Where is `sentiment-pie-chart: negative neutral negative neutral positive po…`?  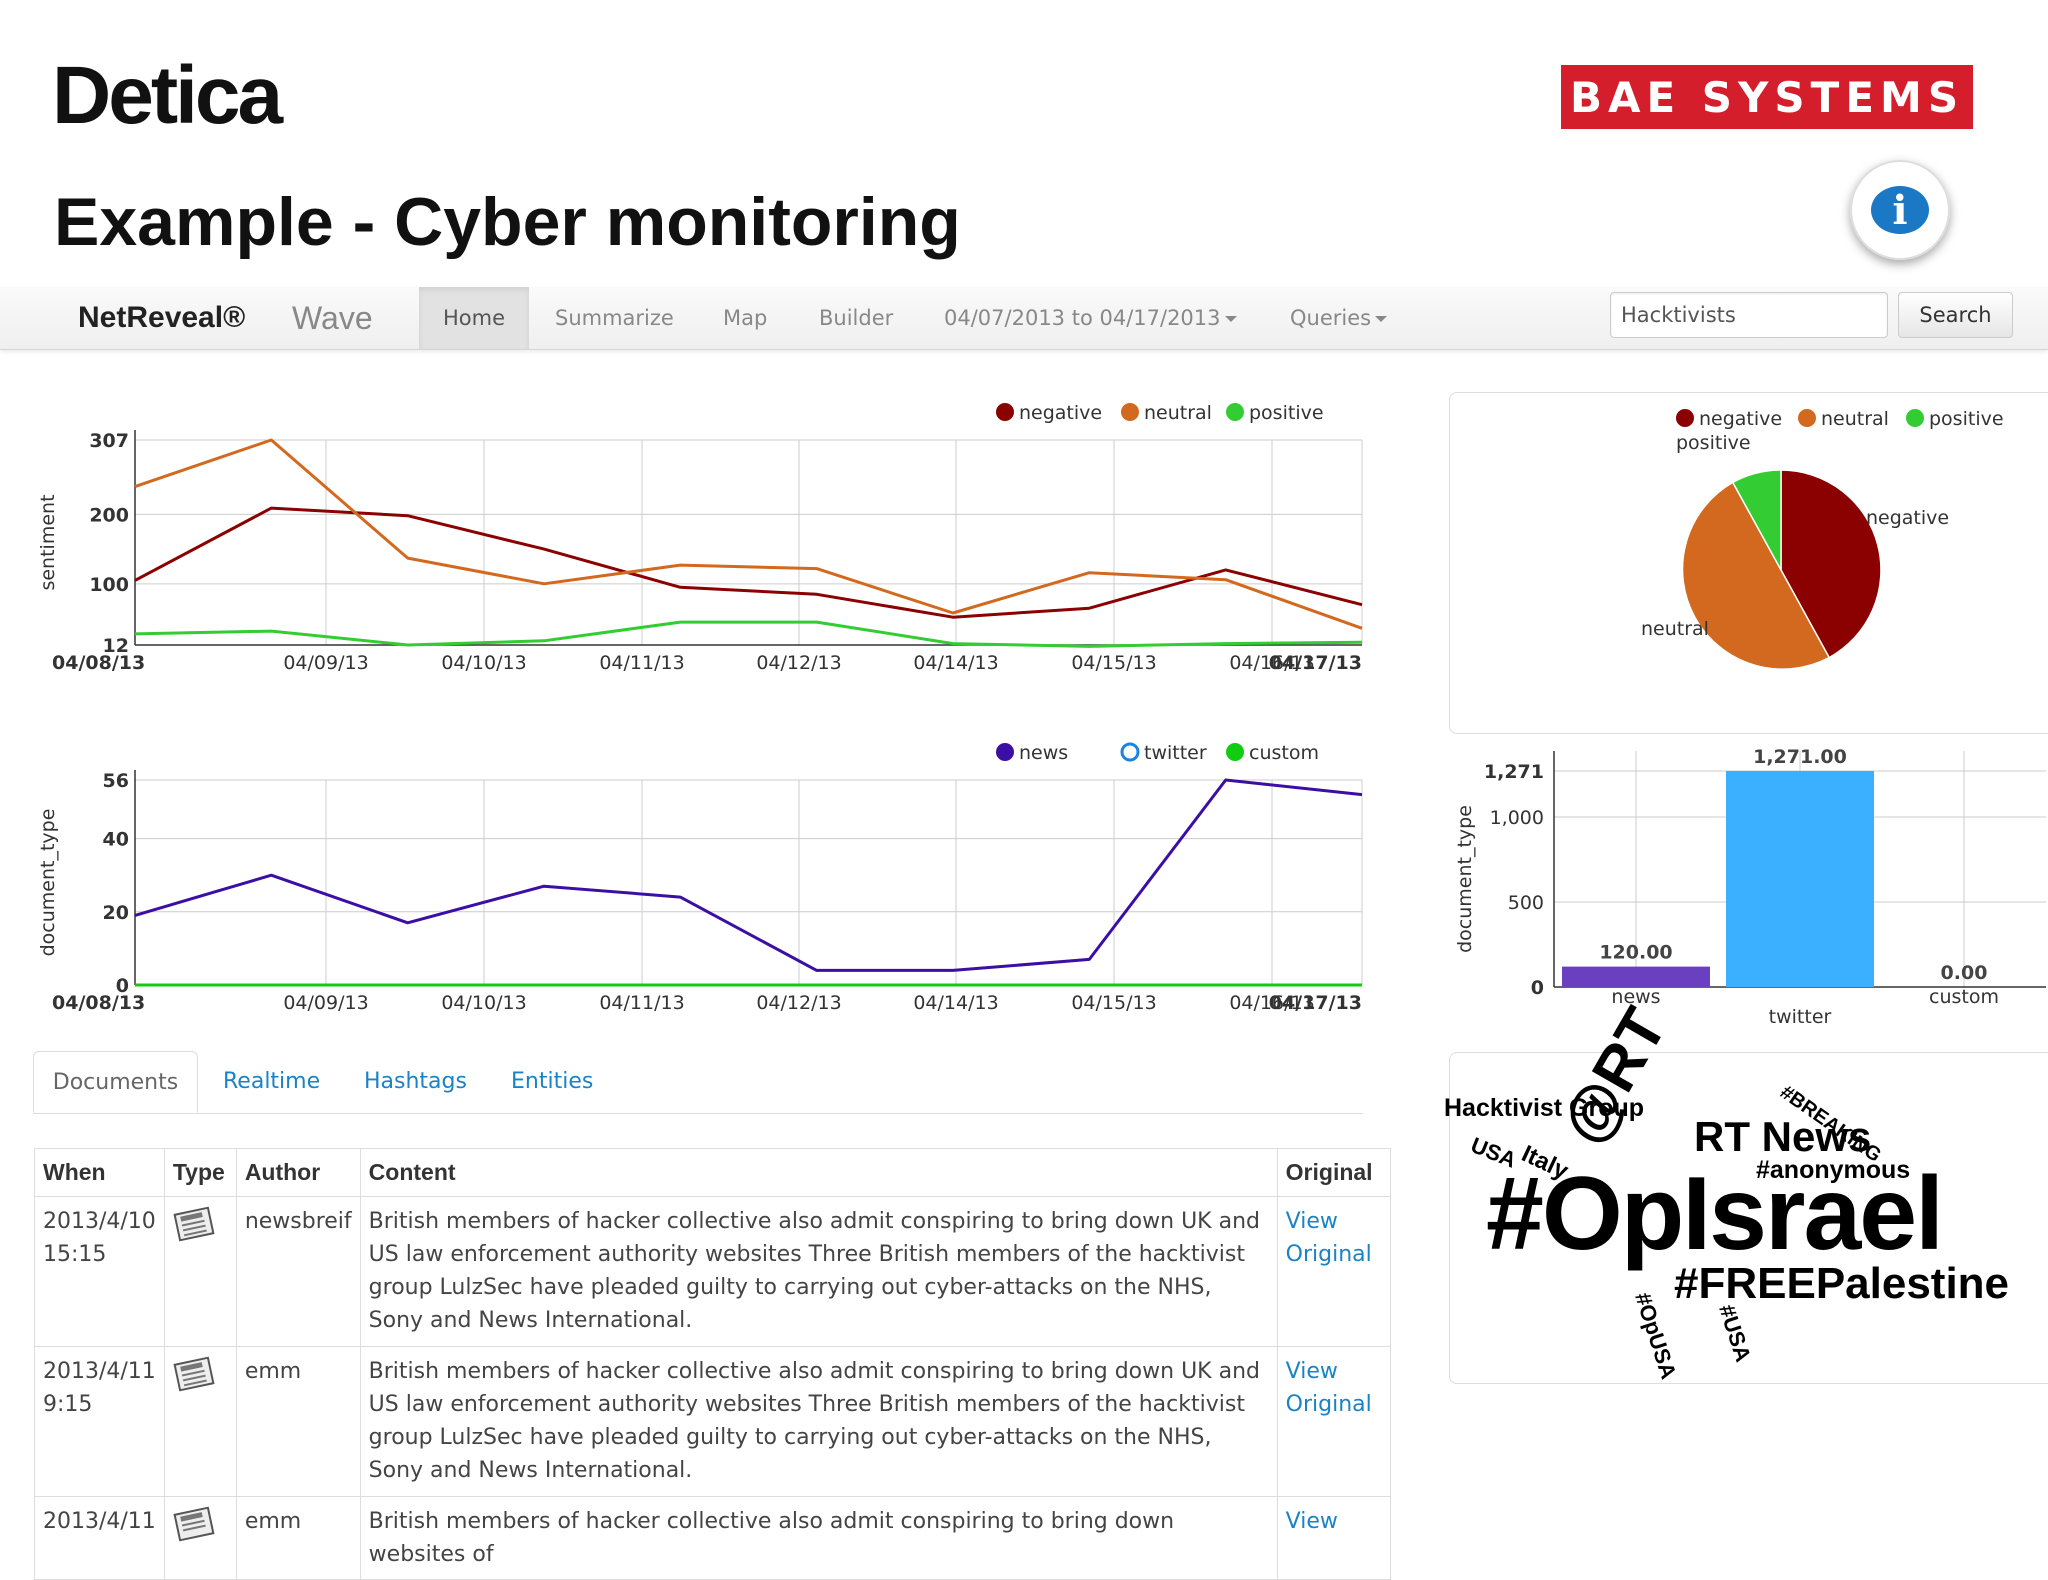 sentiment-pie-chart: negative neutral negative neutral positive po… is located at coordinates (1822, 539).